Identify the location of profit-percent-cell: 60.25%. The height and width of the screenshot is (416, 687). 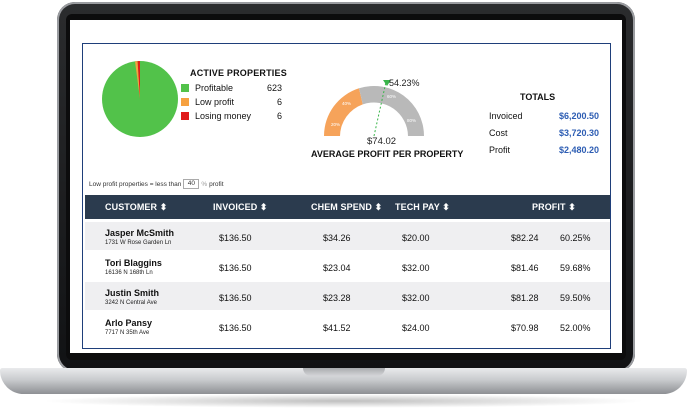
(575, 238).